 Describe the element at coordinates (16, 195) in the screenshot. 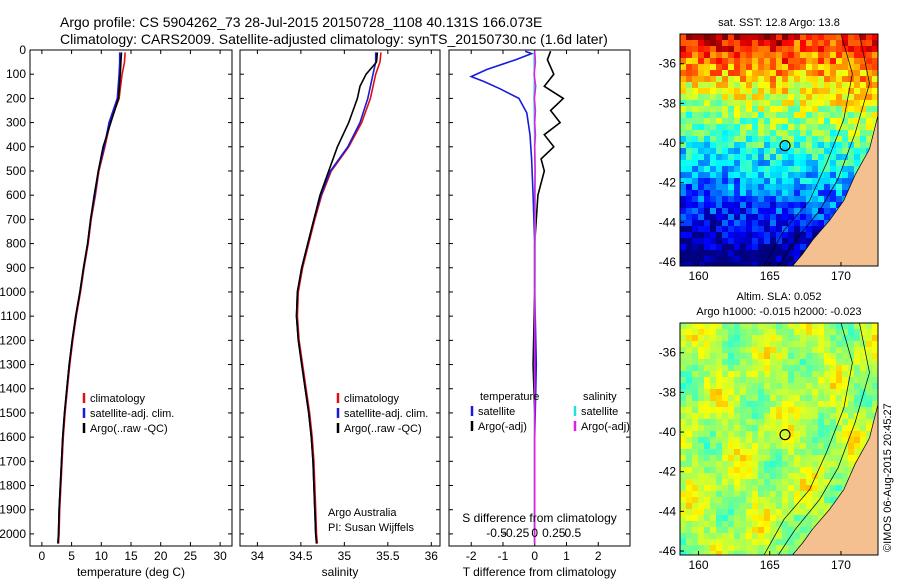

I see `y-tick-label: 600` at that location.